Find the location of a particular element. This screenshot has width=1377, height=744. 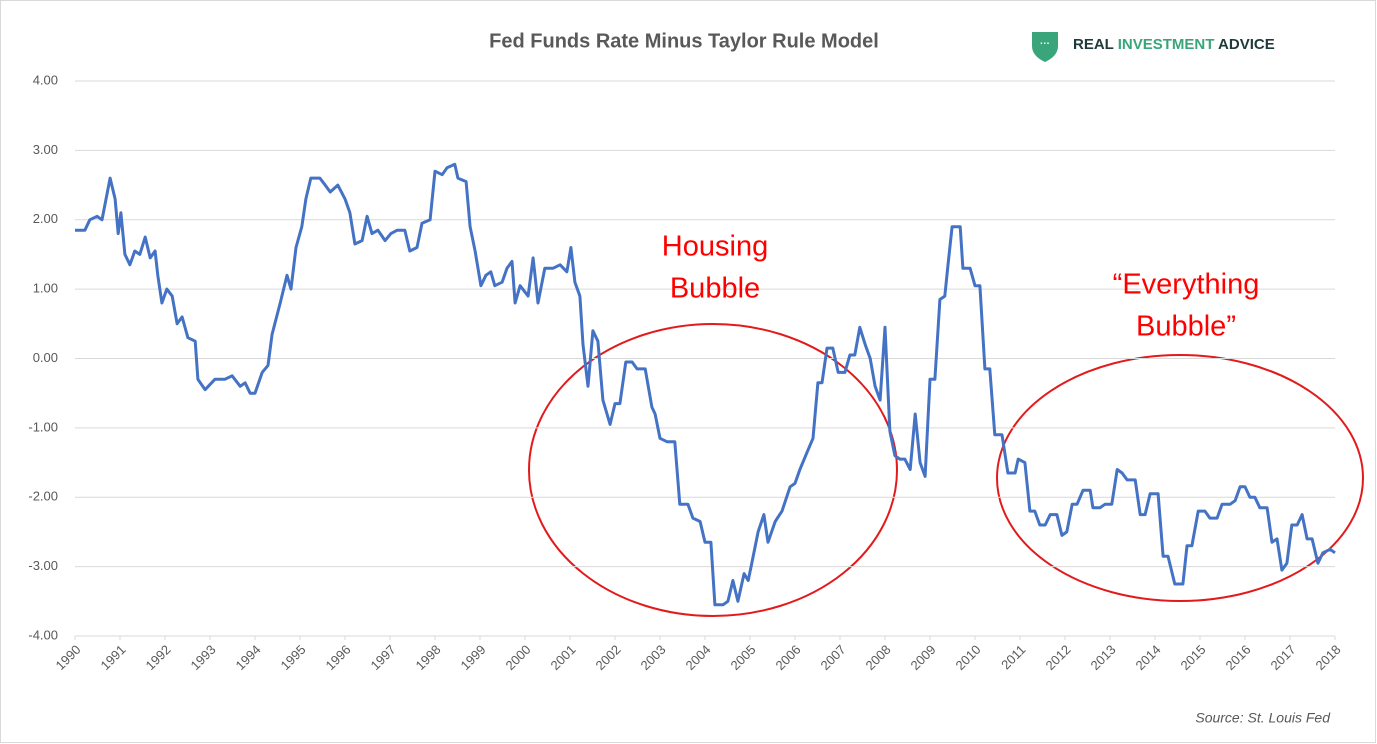

chart-title: Fed Funds Rate Minus Taylor Rule Model is located at coordinates (684, 41).